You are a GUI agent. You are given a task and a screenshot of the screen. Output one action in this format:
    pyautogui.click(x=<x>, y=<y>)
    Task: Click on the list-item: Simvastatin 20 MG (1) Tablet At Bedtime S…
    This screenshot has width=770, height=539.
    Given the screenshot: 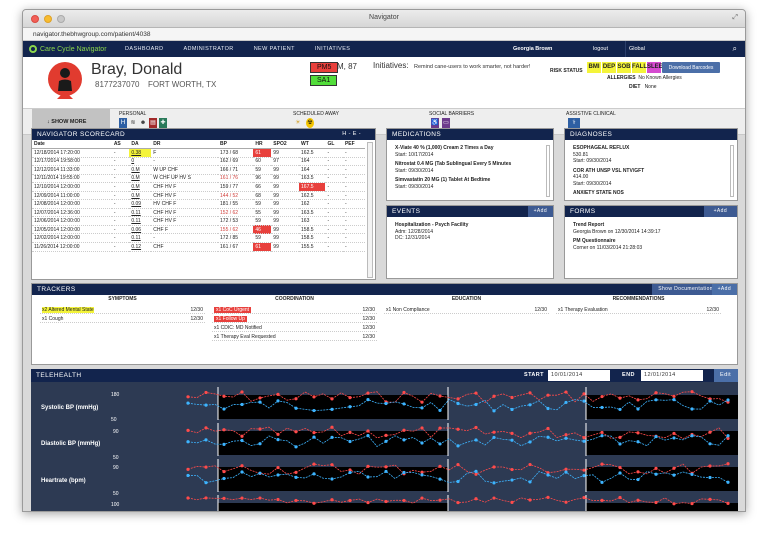 What is the action you would take?
    pyautogui.click(x=474, y=183)
    